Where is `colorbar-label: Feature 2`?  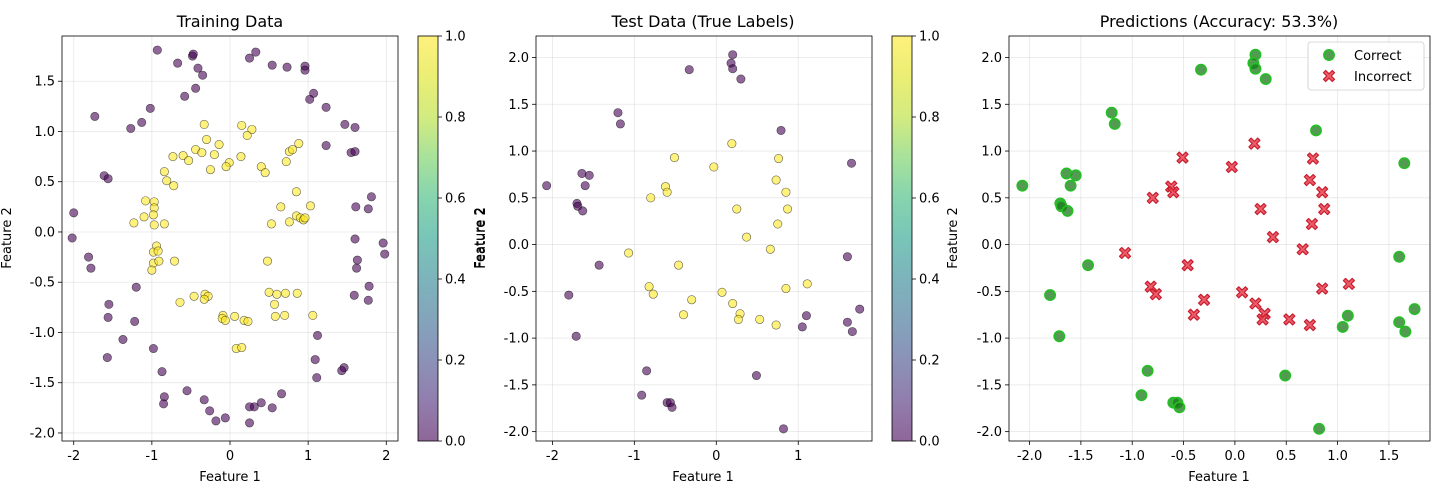
colorbar-label: Feature 2 is located at coordinates (481, 238).